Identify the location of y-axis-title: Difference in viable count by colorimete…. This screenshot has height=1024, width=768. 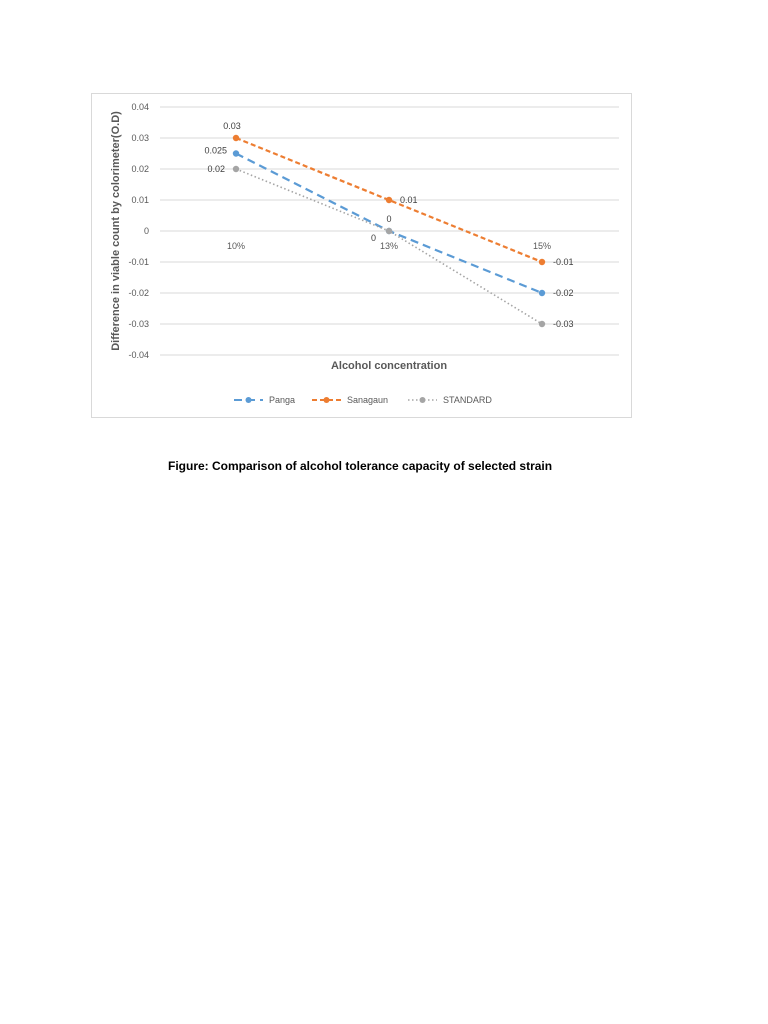
(116, 231).